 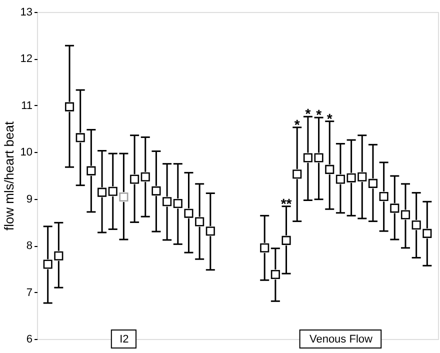 What do you see at coordinates (29, 199) in the screenshot?
I see `y-tick-label: 9` at bounding box center [29, 199].